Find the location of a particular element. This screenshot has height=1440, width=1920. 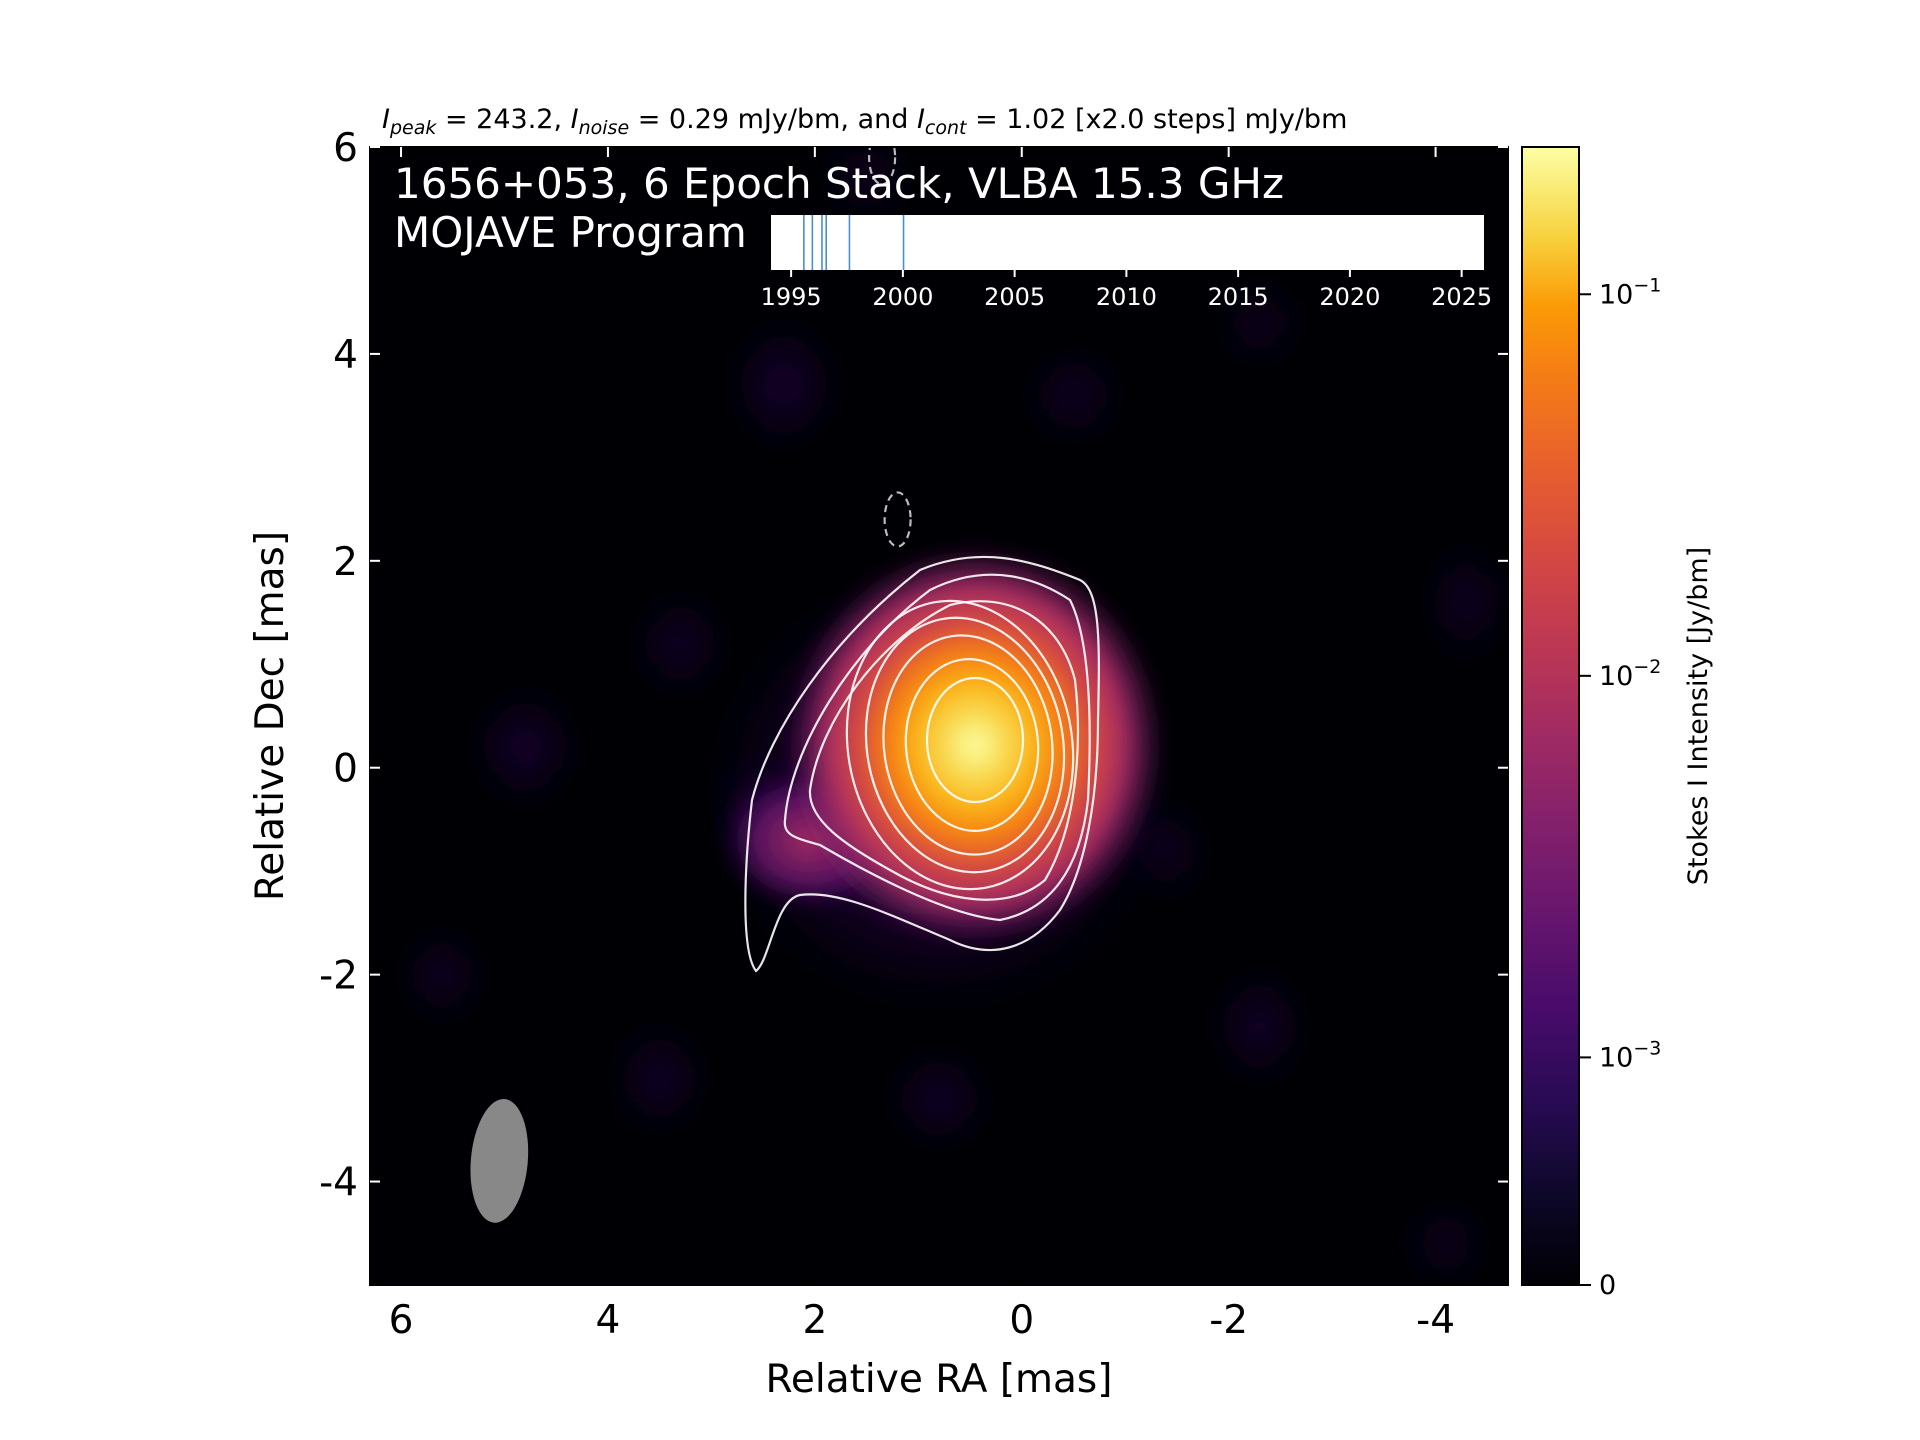

contours is located at coordinates (922, 764).